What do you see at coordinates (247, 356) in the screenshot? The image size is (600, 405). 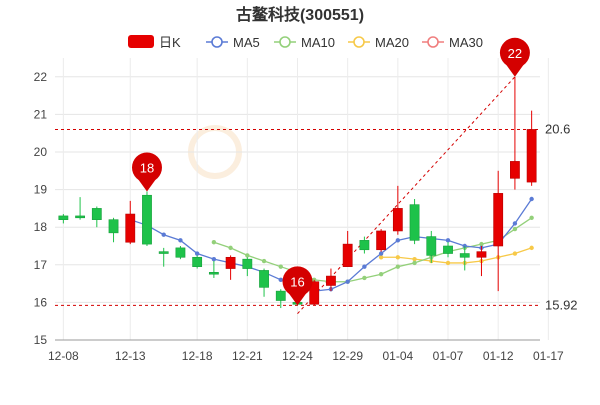 I see `x-tick-label: 12-21` at bounding box center [247, 356].